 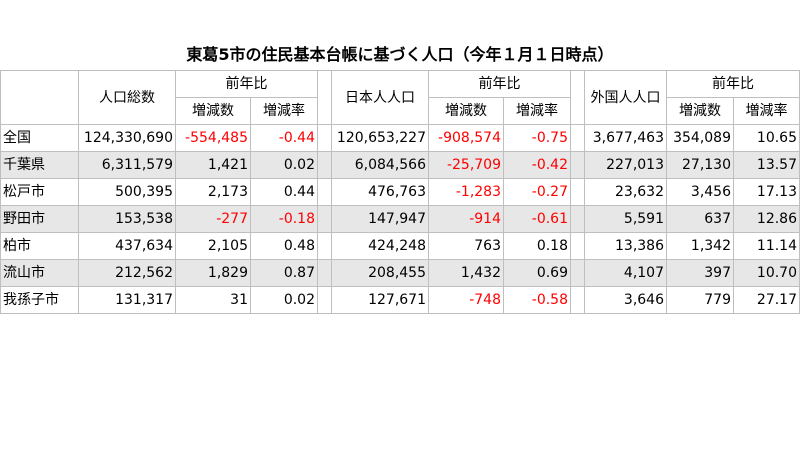 I want to click on foreign-change: 354,089, so click(x=700, y=138).